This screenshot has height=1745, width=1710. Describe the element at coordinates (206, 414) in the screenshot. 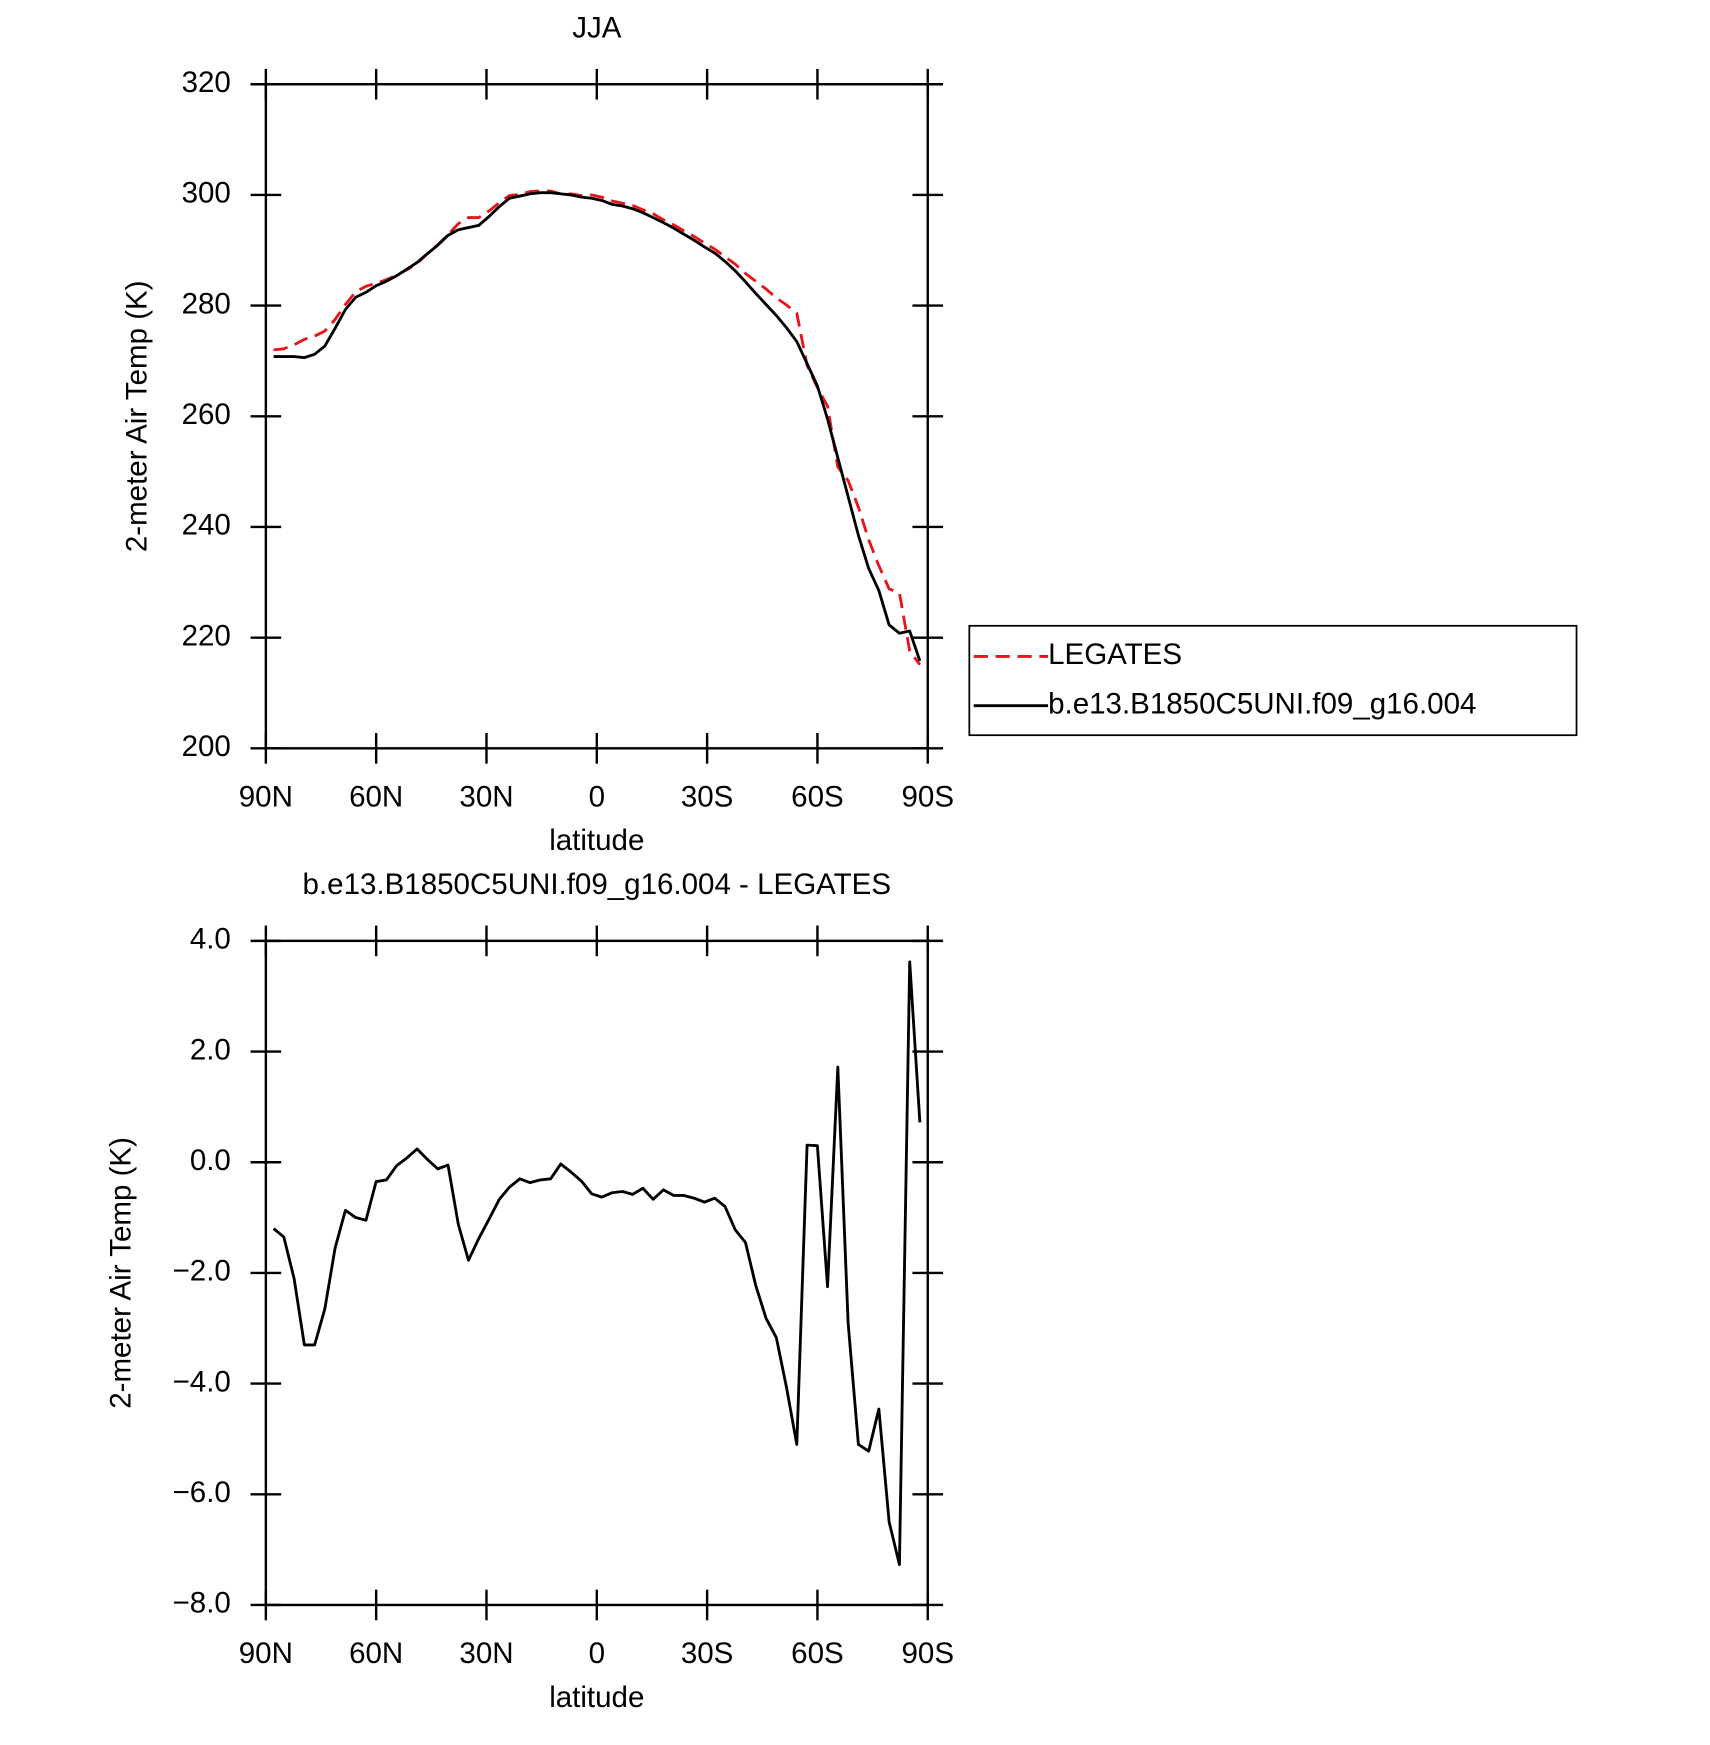

I see `y-tick-label: 260` at that location.